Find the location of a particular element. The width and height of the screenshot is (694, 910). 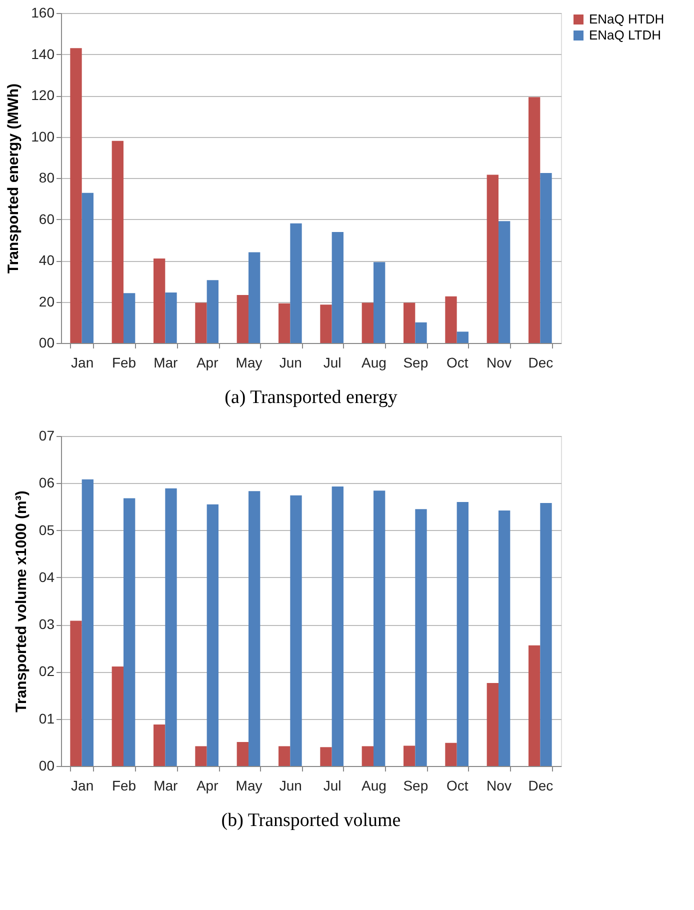

legend-label: ENaQ LTDH is located at coordinates (625, 35).